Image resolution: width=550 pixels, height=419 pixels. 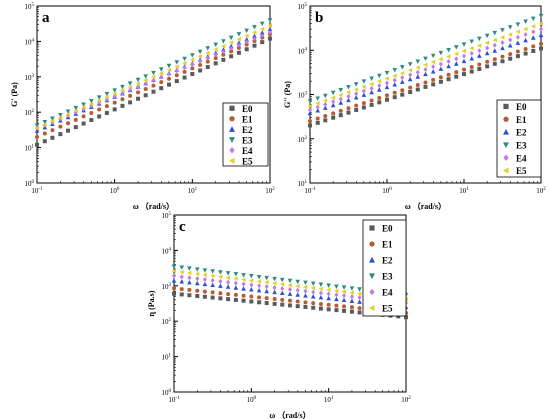 I want to click on series-E3, so click(x=425, y=58).